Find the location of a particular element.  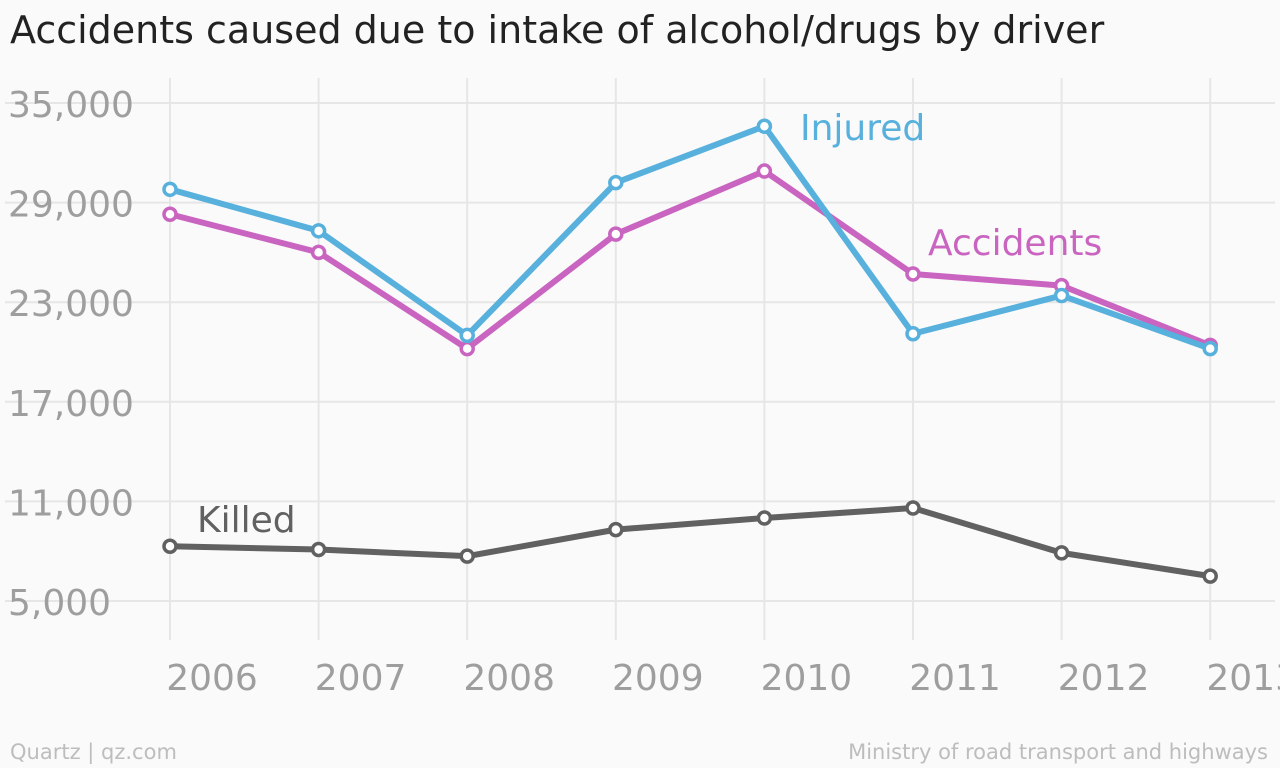

x-tick-label: 2006 is located at coordinates (212, 678).